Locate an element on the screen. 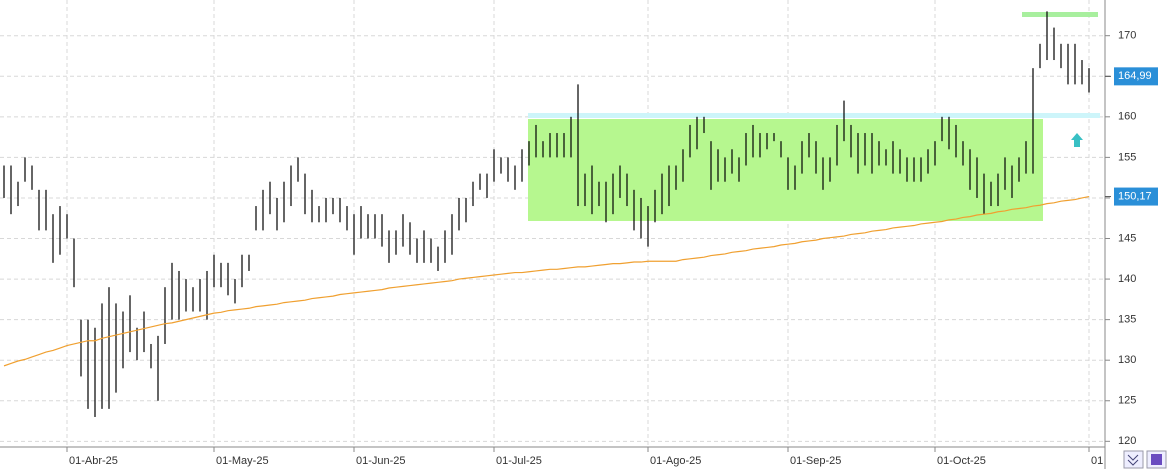 The height and width of the screenshot is (469, 1171). y-tick-label: 120 is located at coordinates (1127, 441).